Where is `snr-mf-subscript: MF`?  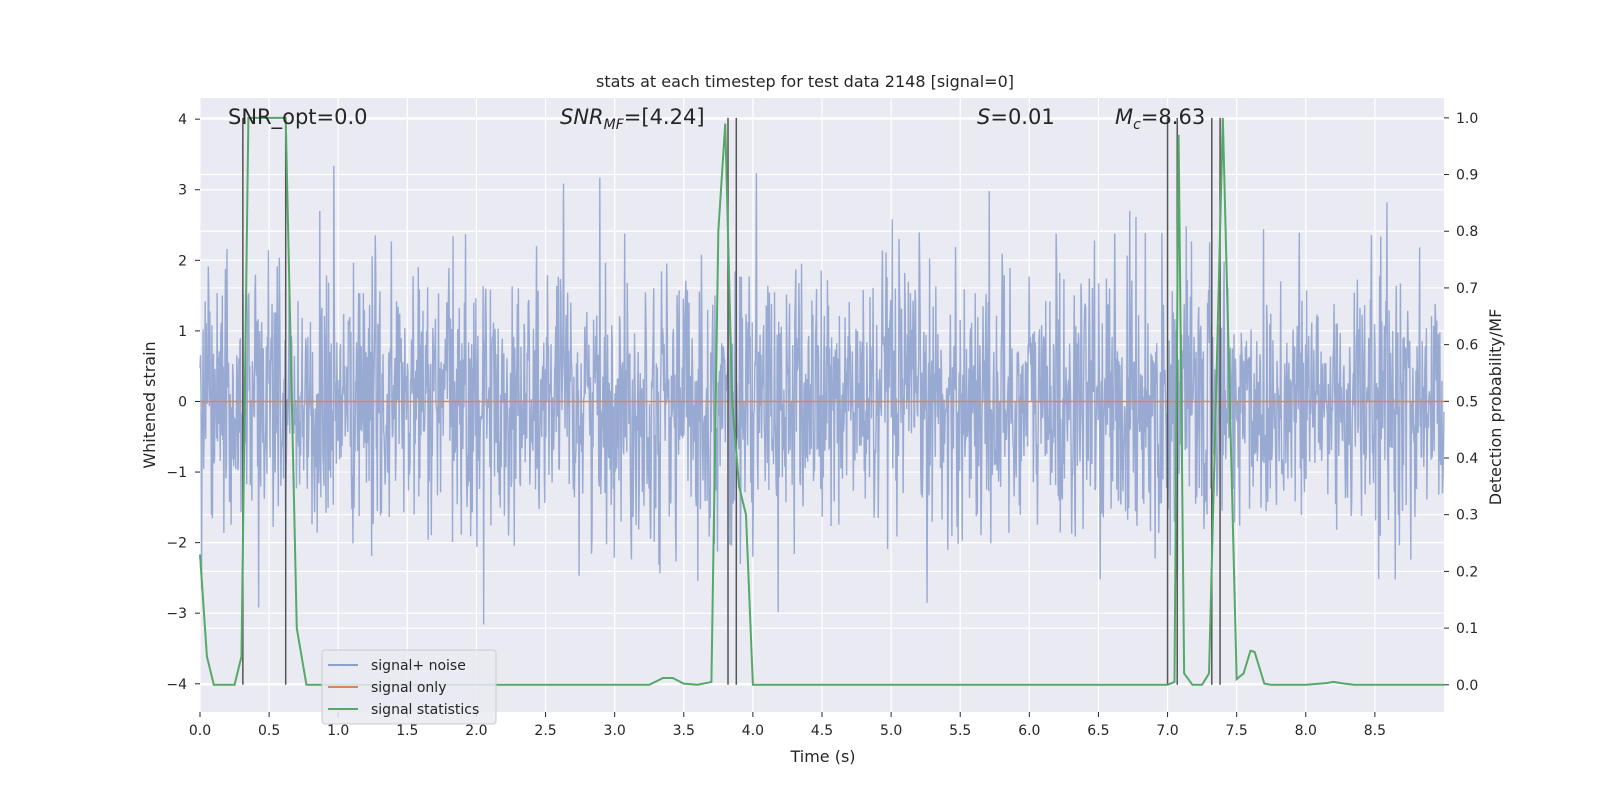
snr-mf-subscript: MF is located at coordinates (614, 125).